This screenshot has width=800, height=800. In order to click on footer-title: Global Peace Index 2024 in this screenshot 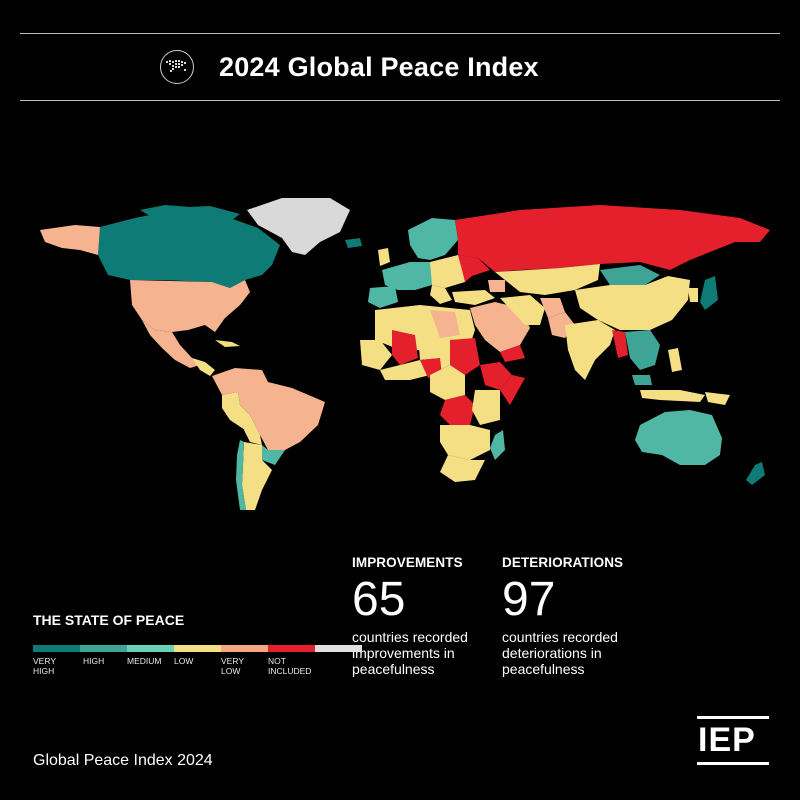, I will do `click(123, 761)`.